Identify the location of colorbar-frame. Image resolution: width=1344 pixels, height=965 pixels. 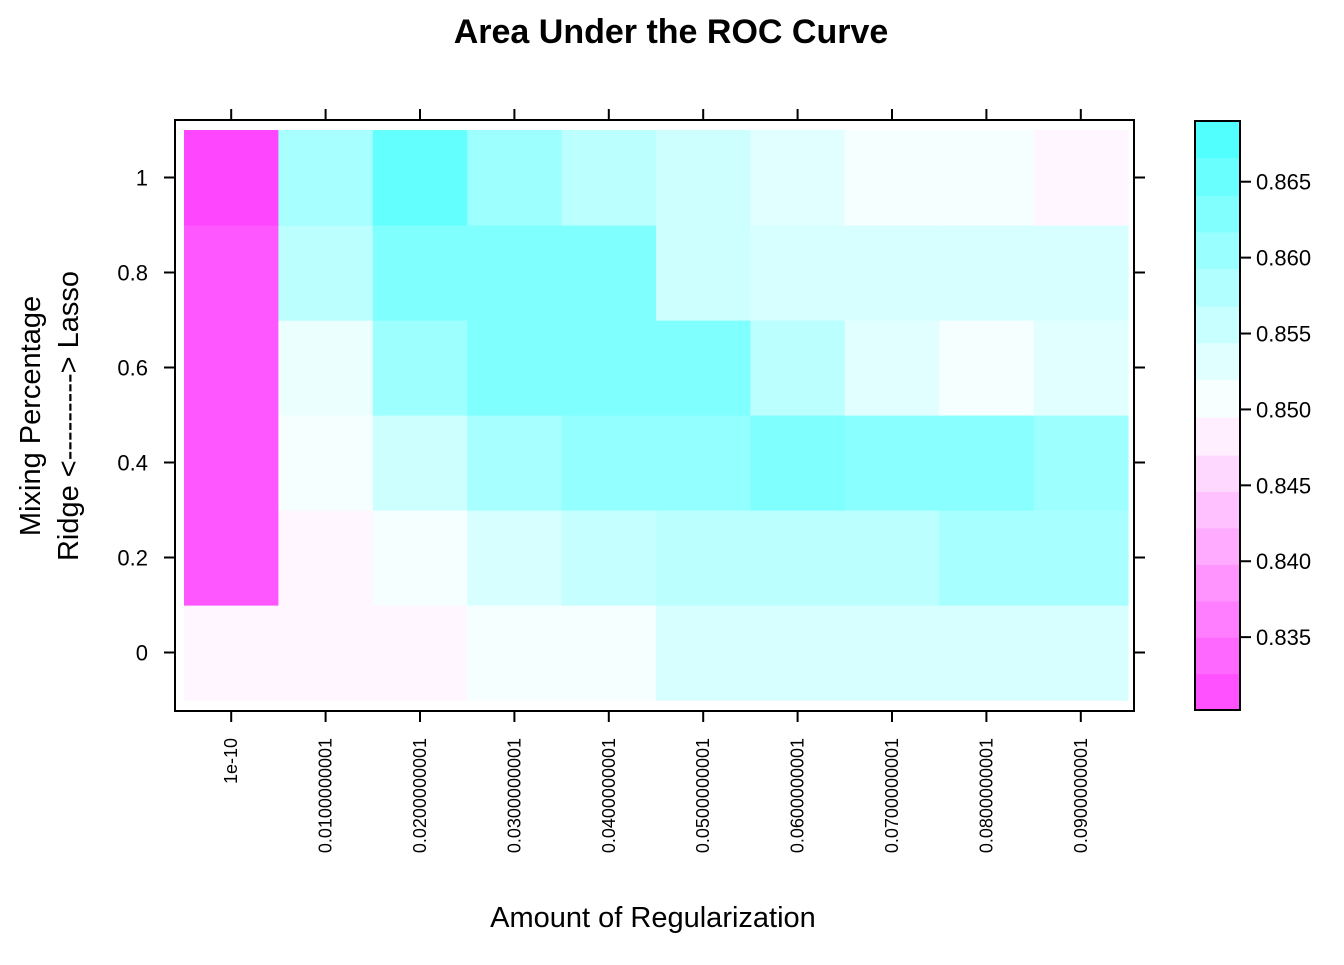
(1217, 415).